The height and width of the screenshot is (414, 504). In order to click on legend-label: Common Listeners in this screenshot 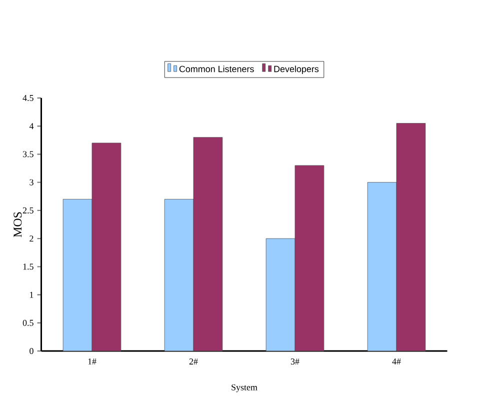, I will do `click(216, 69)`.